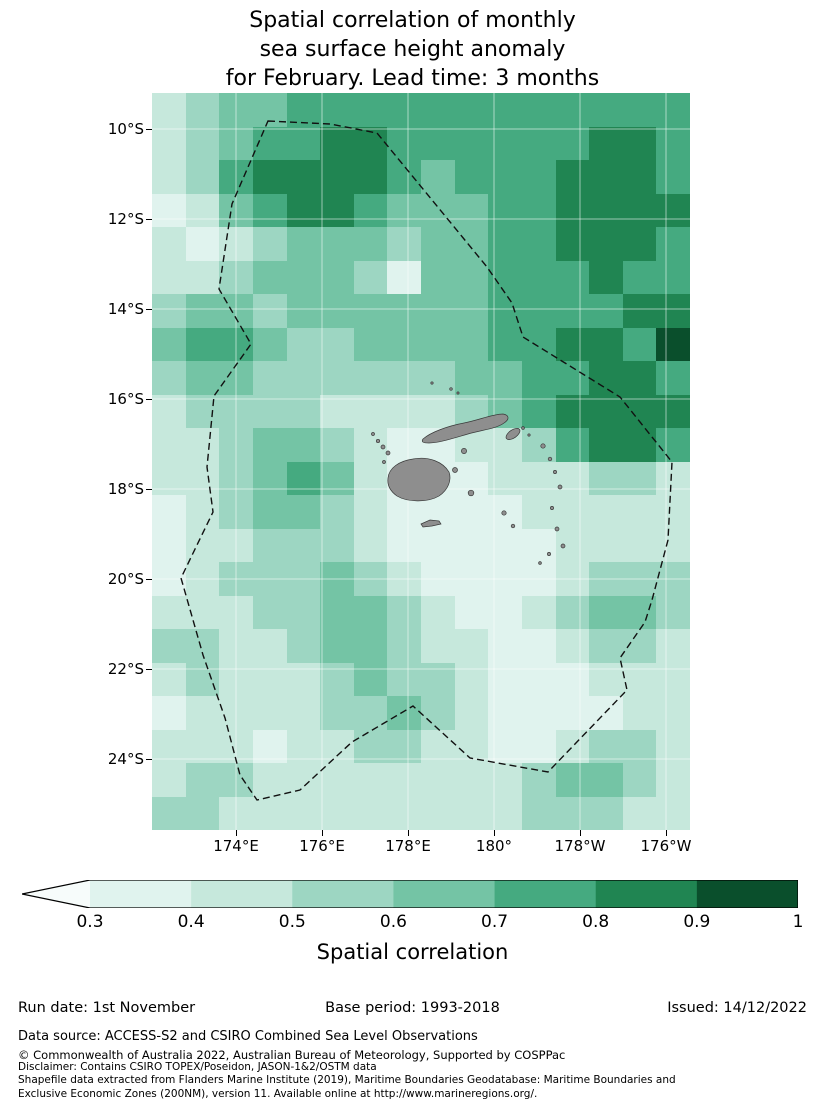  Describe the element at coordinates (410, 894) in the screenshot. I see `colorbar-svg` at that location.